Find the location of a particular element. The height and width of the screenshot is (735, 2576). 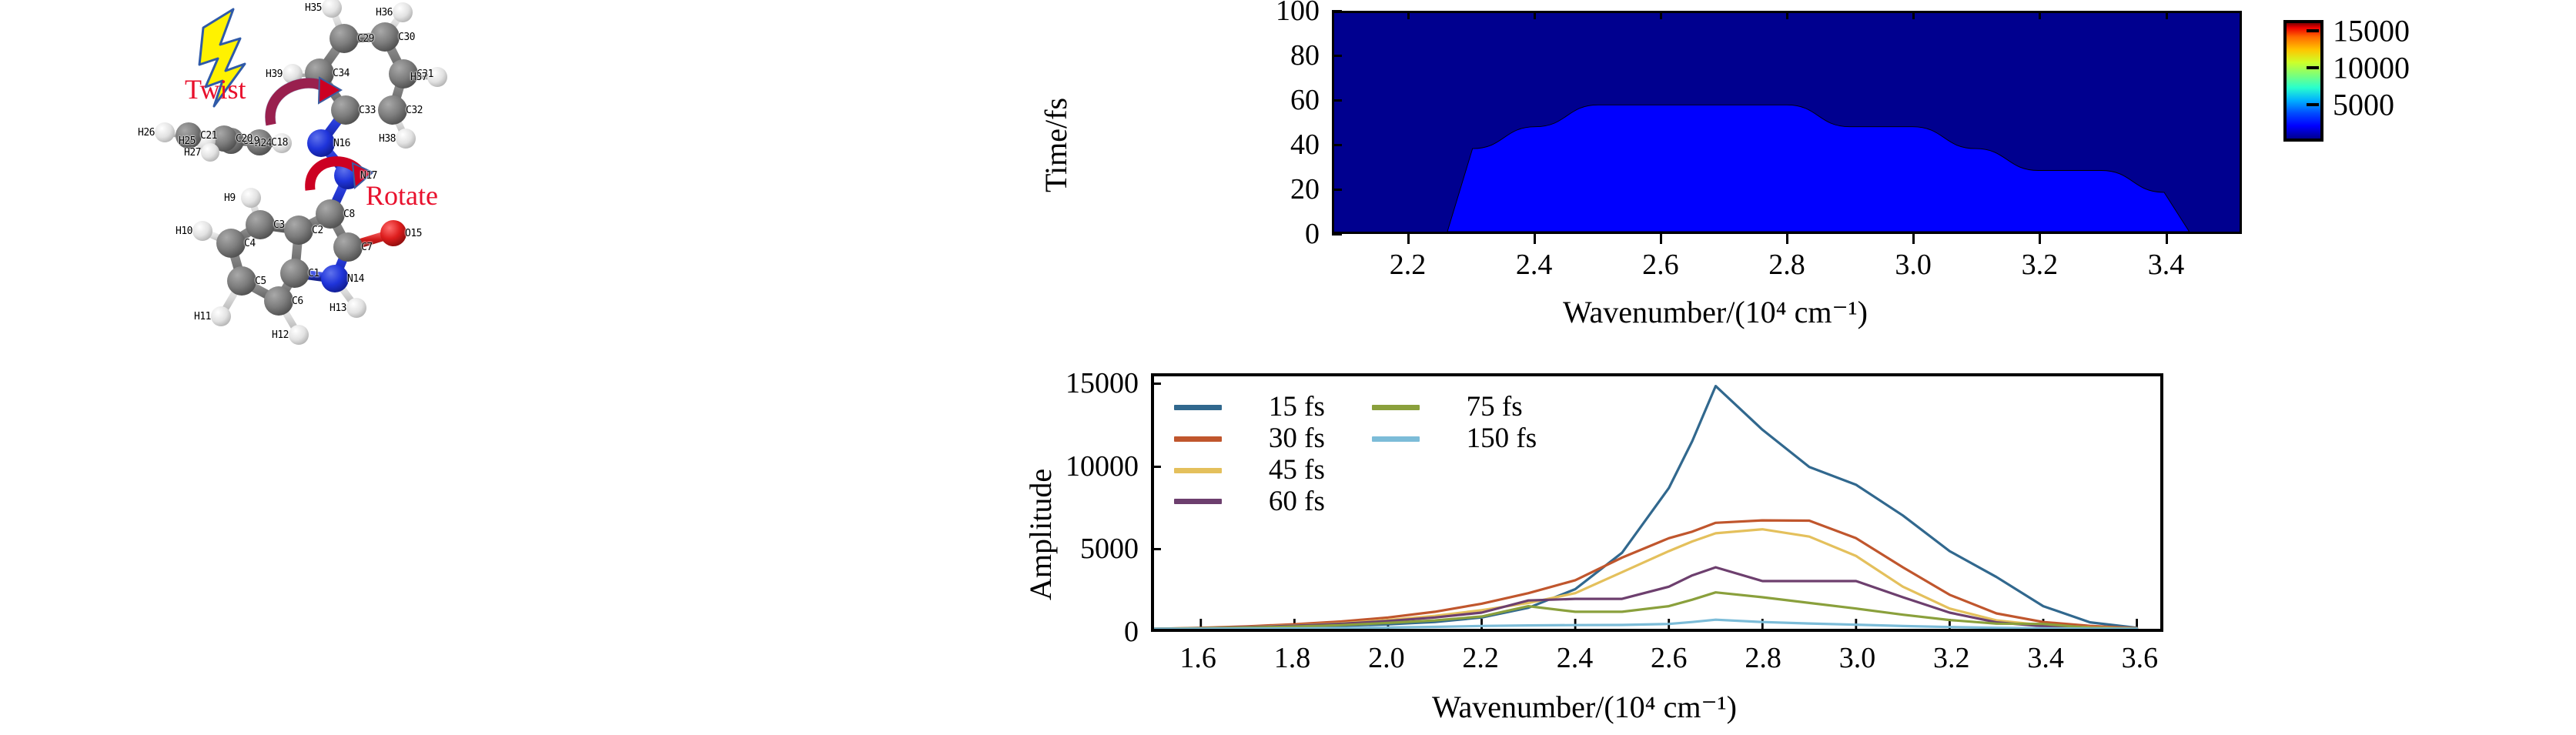

contour-plot-area is located at coordinates (1787, 123).